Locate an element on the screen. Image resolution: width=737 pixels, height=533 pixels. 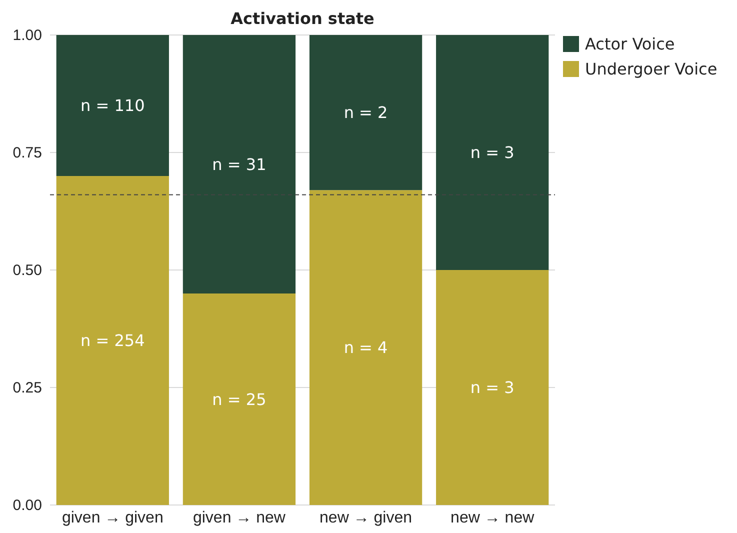
x-tick-label: new → new is located at coordinates (492, 517).